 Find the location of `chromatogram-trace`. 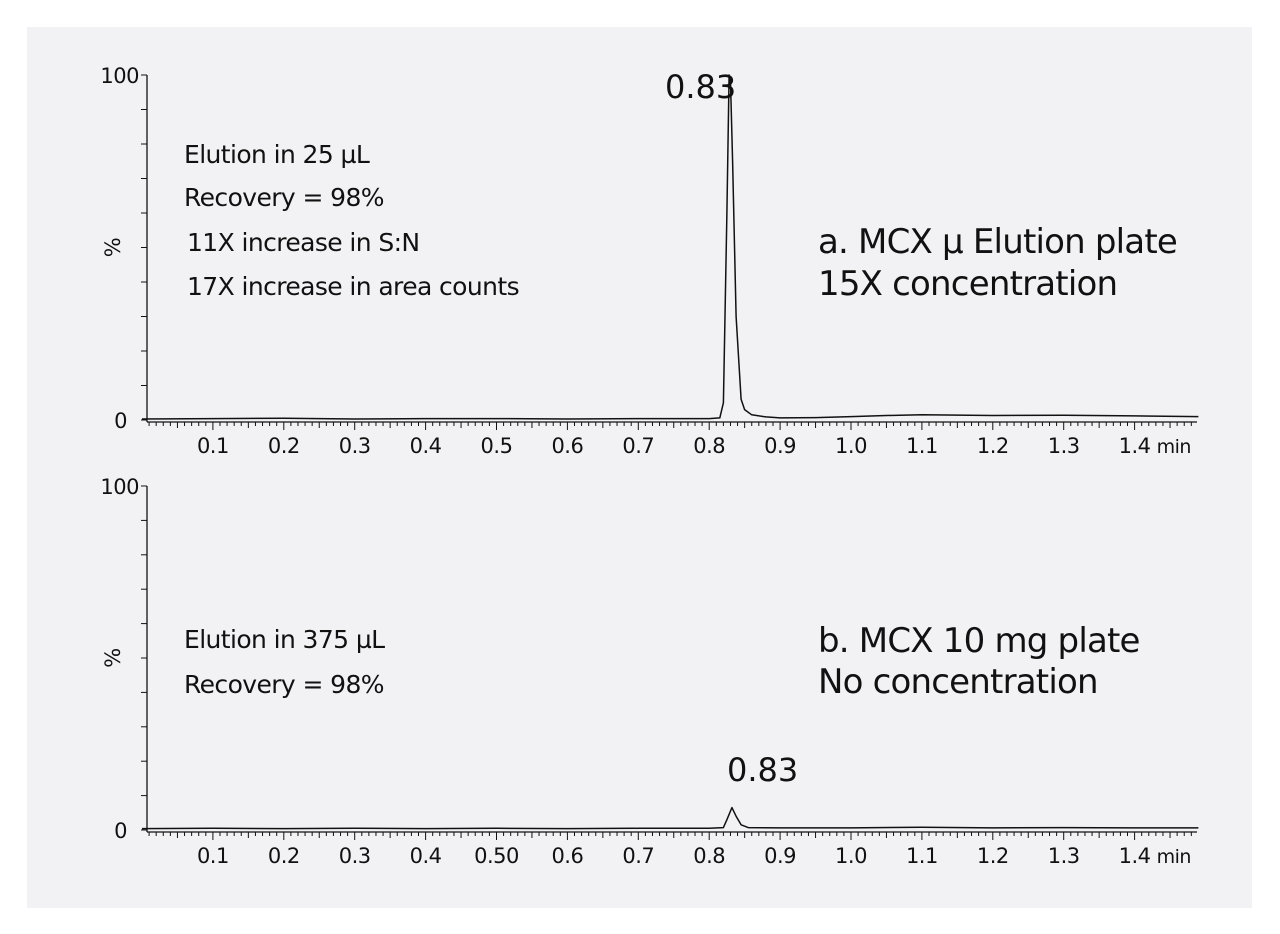

chromatogram-trace is located at coordinates (670, 818).